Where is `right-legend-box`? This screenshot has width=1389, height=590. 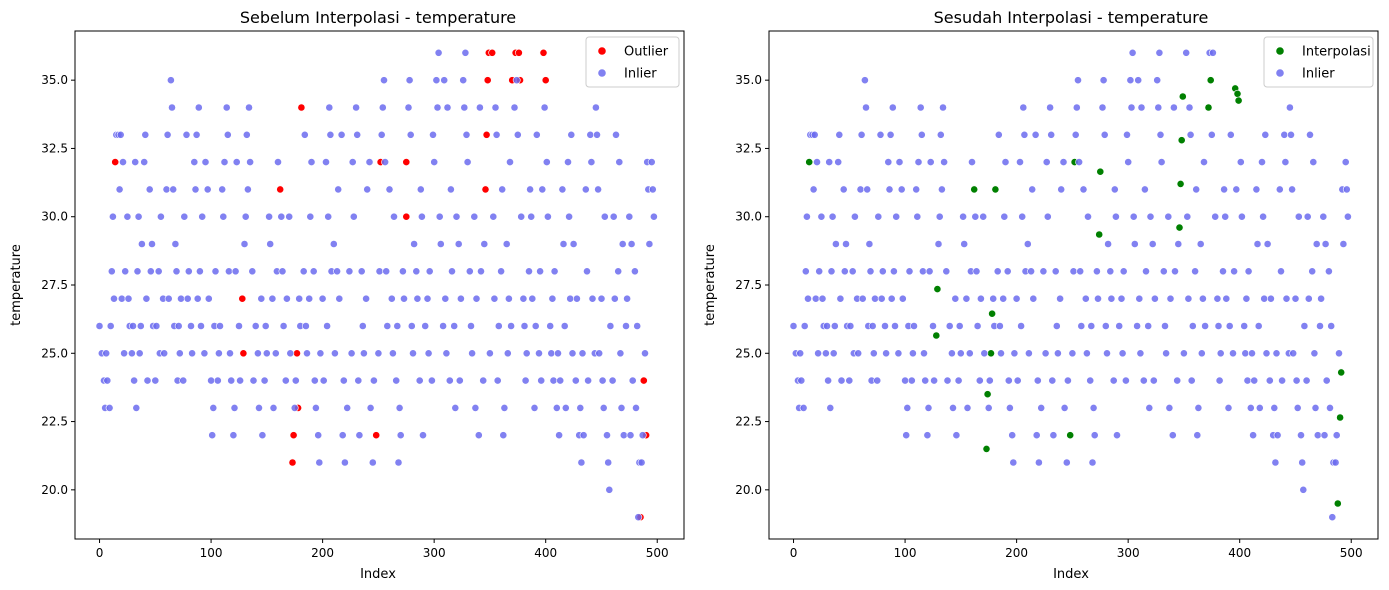
right-legend-box is located at coordinates (1318, 62).